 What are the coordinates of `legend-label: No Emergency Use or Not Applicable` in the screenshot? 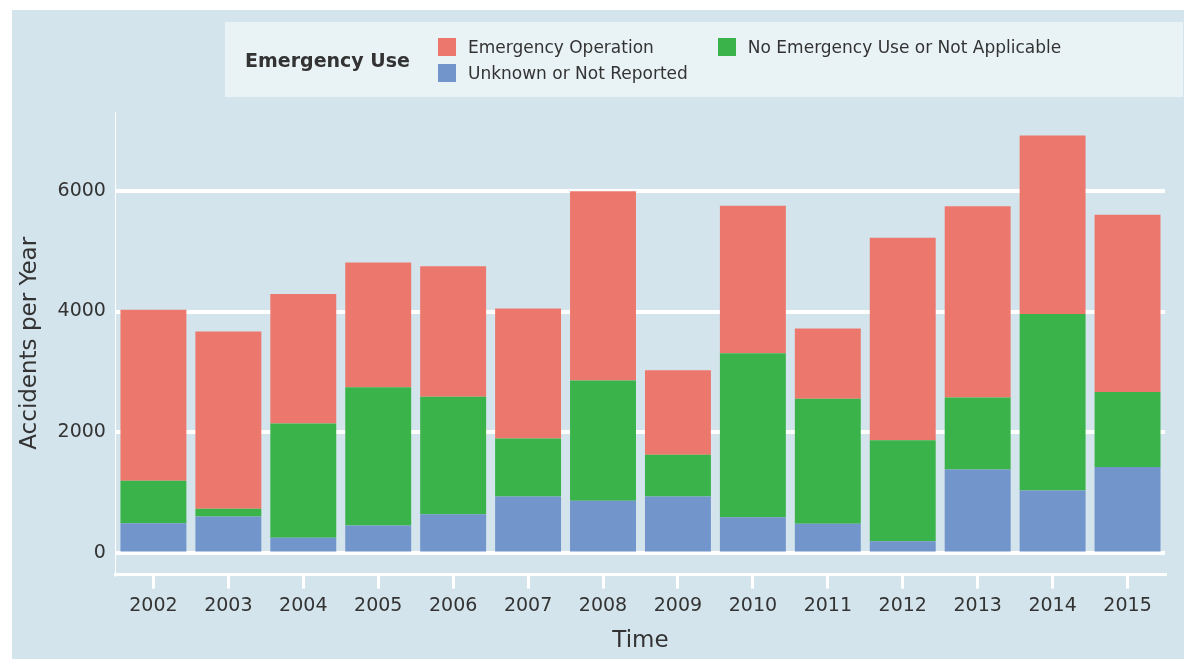 It's located at (904, 46).